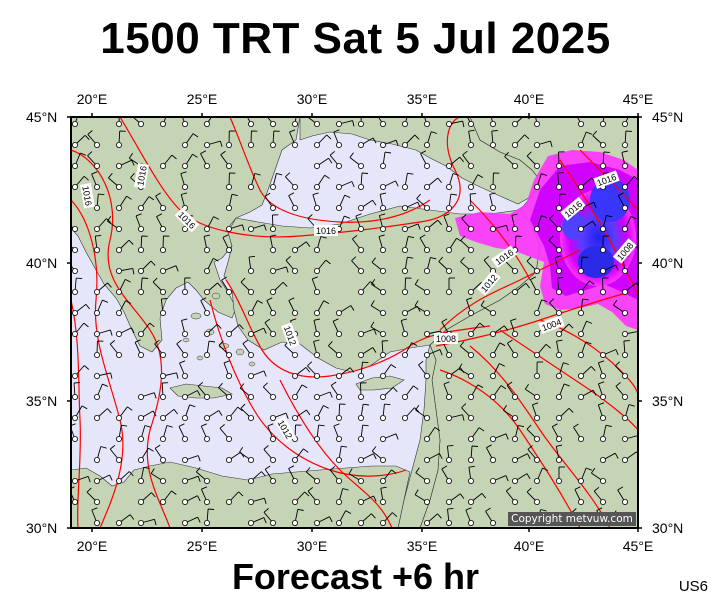 The image size is (711, 600). Describe the element at coordinates (241, 494) in the screenshot. I see `land-north-africa` at that location.